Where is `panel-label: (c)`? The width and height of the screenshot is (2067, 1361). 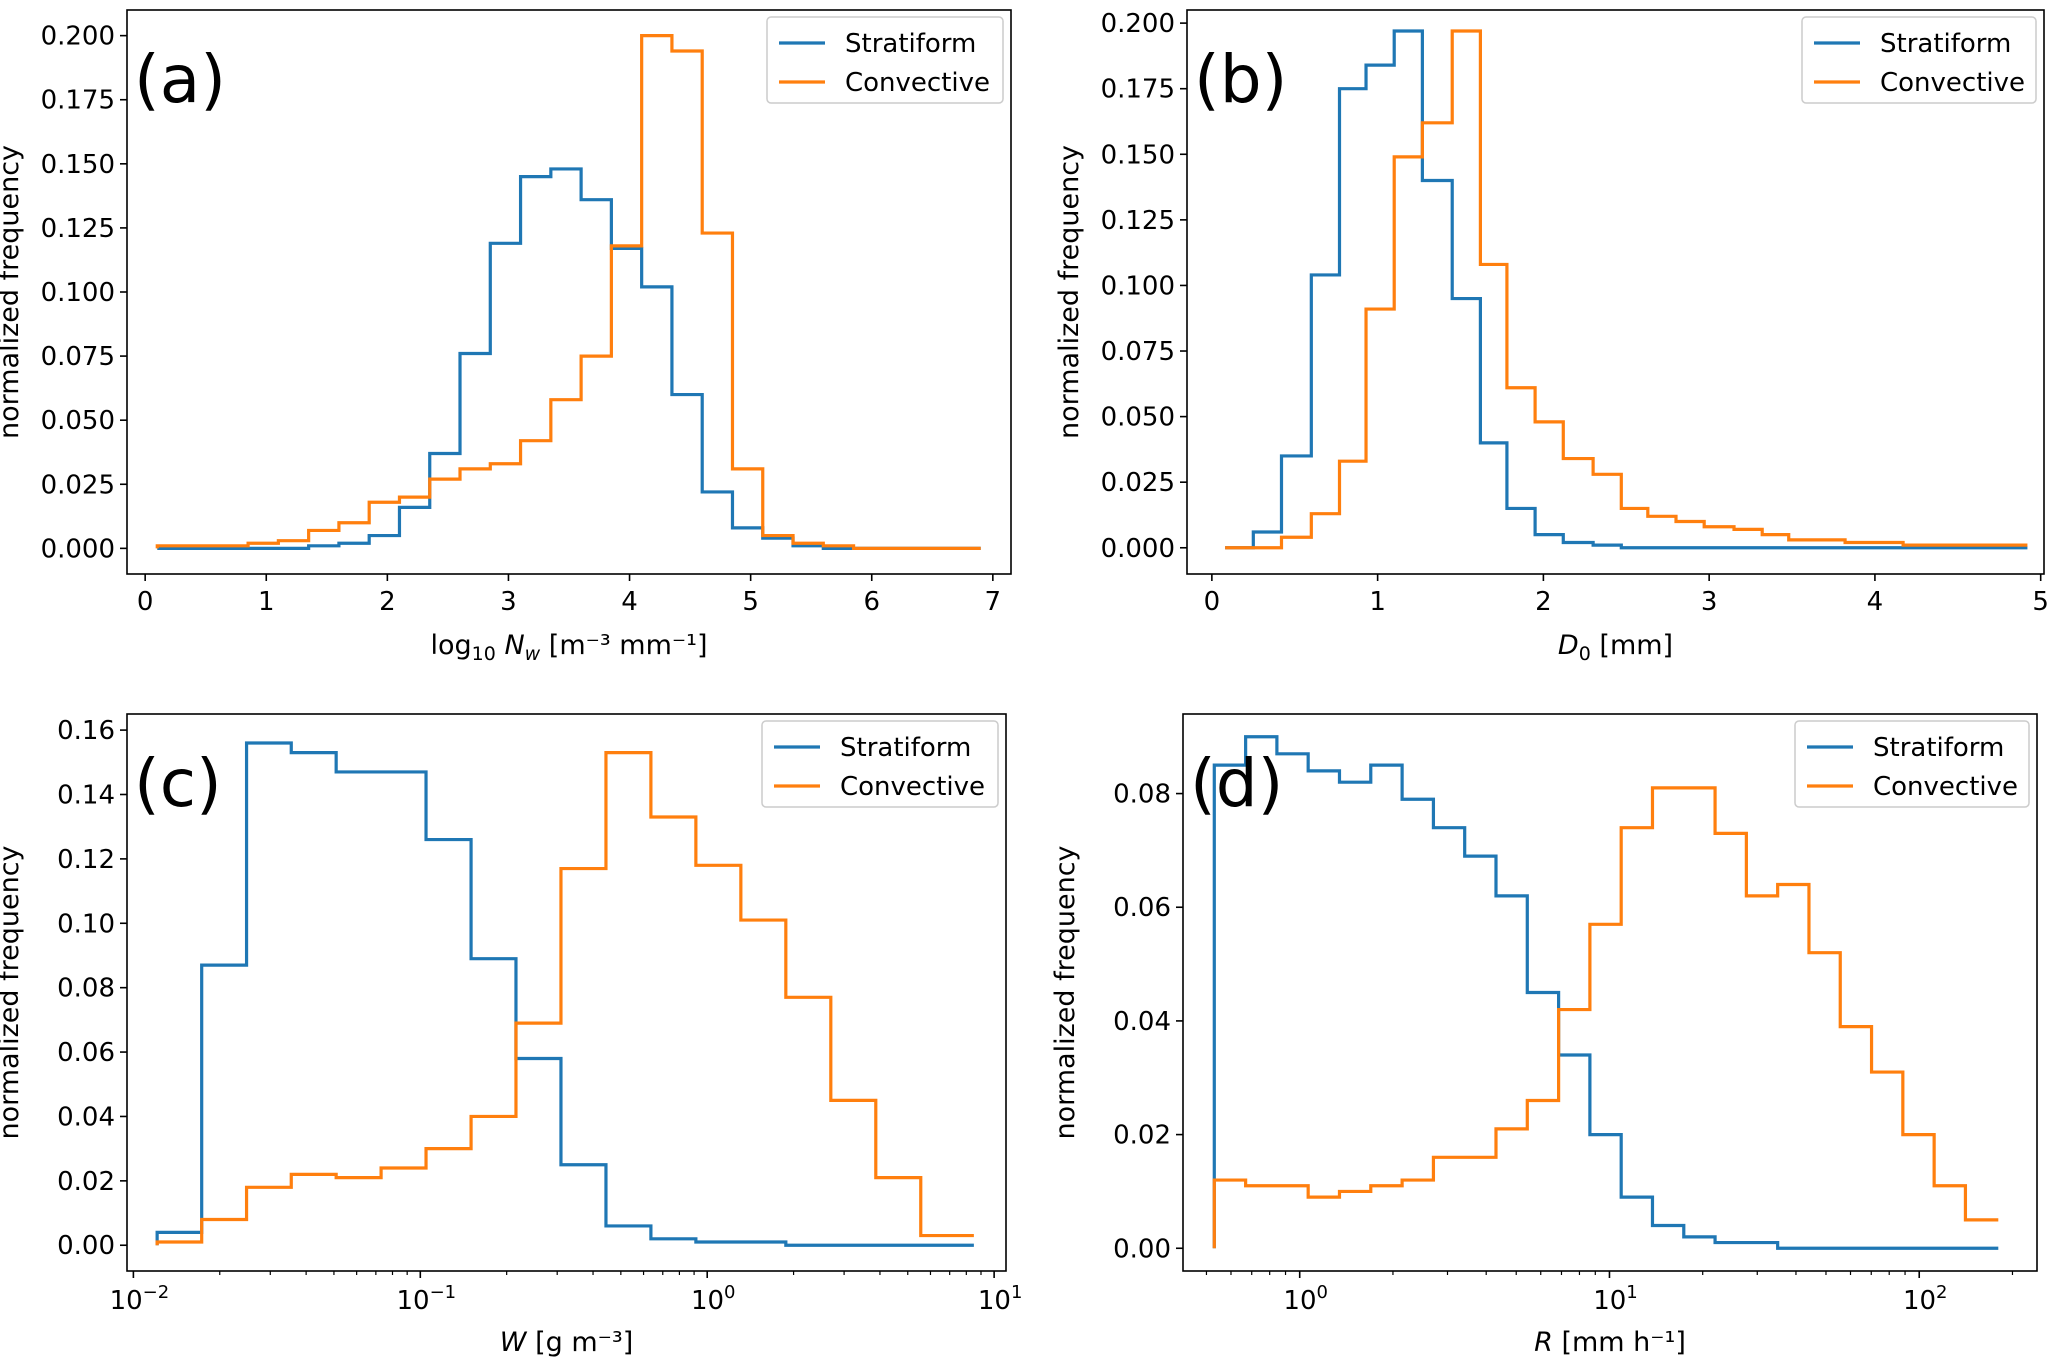 panel-label: (c) is located at coordinates (178, 783).